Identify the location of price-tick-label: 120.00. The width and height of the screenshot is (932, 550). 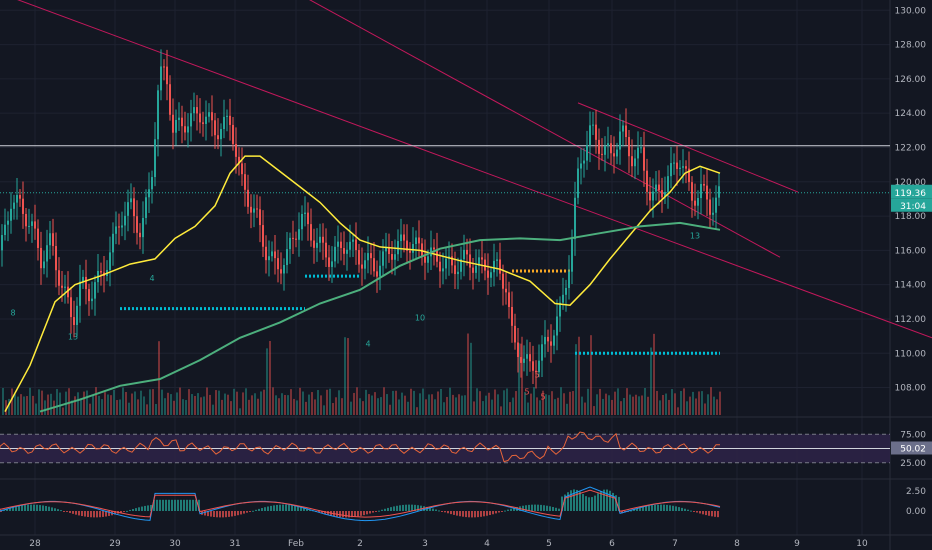
(911, 183).